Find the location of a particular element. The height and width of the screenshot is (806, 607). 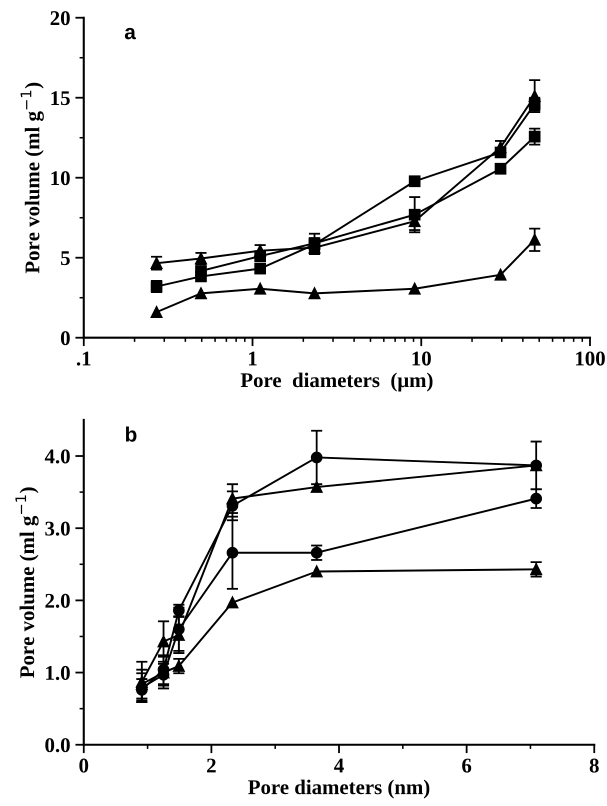

annotation: b is located at coordinates (131, 434).